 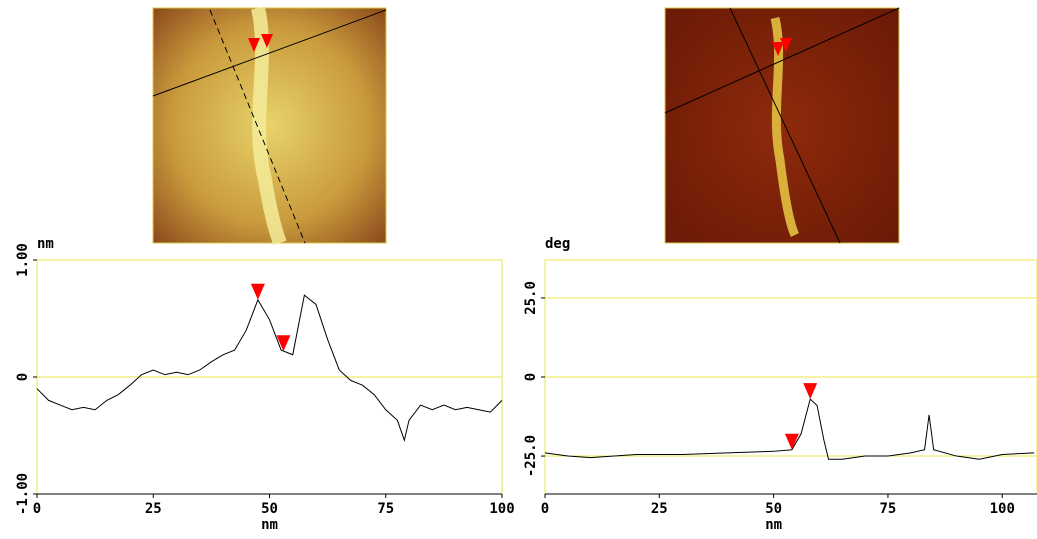 I want to click on afm-phase-image, so click(x=782, y=125).